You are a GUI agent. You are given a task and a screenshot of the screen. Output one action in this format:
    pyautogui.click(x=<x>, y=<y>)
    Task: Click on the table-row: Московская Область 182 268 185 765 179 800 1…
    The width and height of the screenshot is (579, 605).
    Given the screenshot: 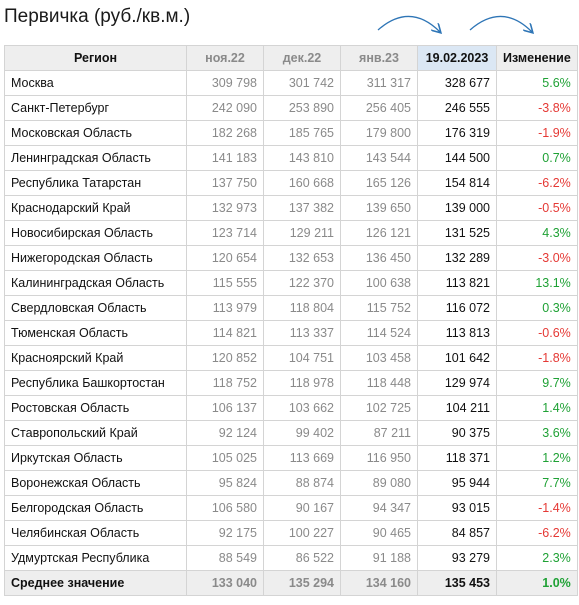 What is the action you would take?
    pyautogui.click(x=291, y=133)
    